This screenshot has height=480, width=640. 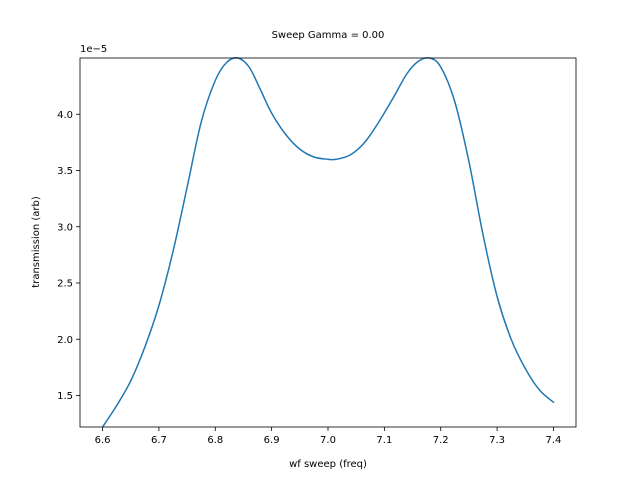 What do you see at coordinates (159, 440) in the screenshot?
I see `x-tick-label: 6.7` at bounding box center [159, 440].